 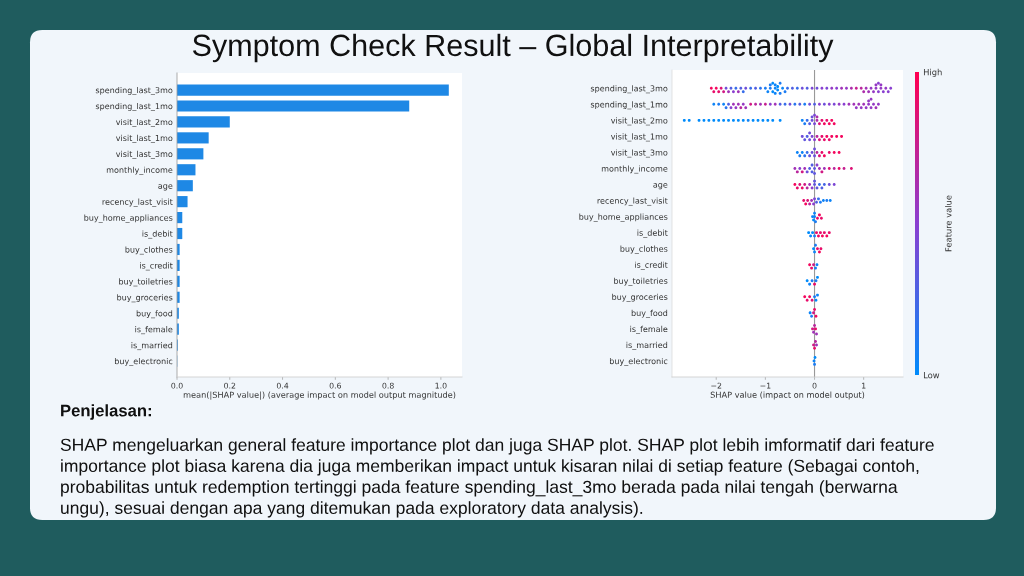 What do you see at coordinates (787, 395) in the screenshot?
I see `x-axis-title: SHAP value (impact on model output)` at bounding box center [787, 395].